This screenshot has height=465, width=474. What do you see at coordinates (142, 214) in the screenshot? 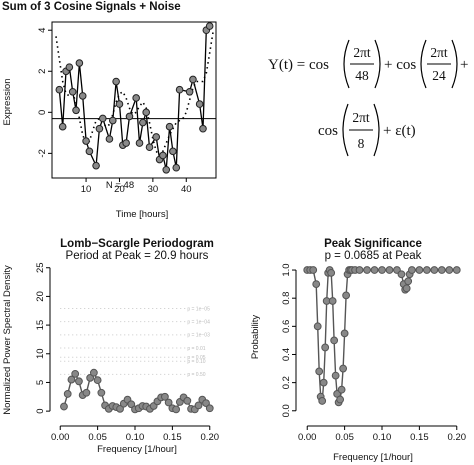
I see `time-series-x-label: Time [hours]` at bounding box center [142, 214].